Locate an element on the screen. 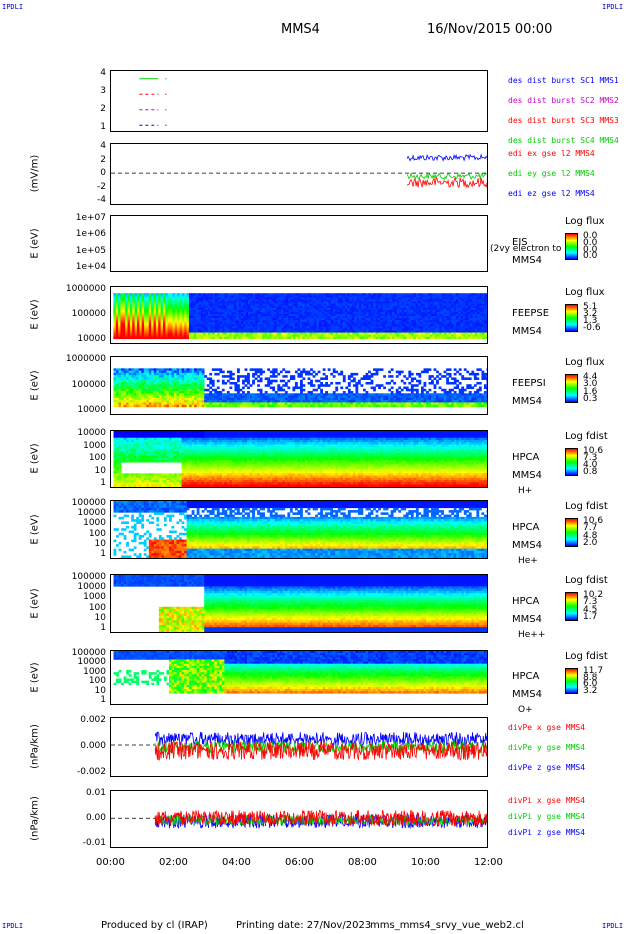 The width and height of the screenshot is (630, 934). panel-1-legend-2: des dist burst SC2 MMS2 is located at coordinates (563, 100).